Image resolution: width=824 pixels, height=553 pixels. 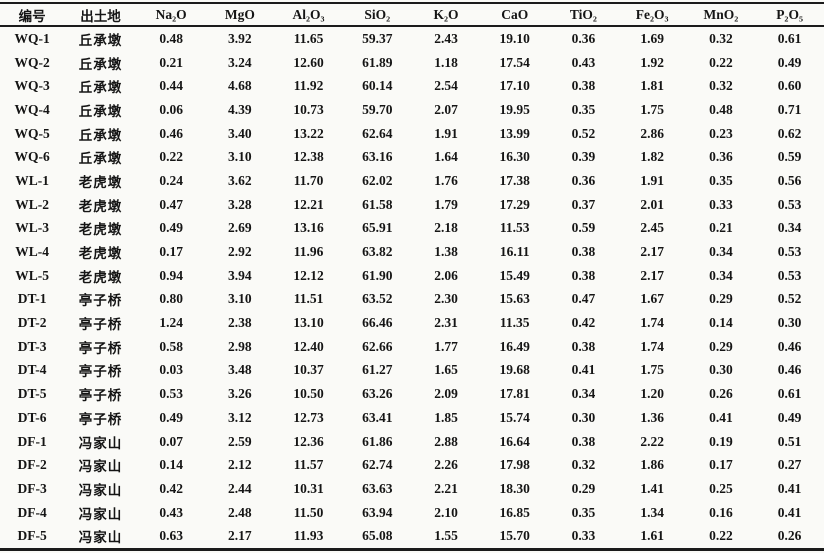 I want to click on sample-id-cell: WL-2, so click(x=32, y=204).